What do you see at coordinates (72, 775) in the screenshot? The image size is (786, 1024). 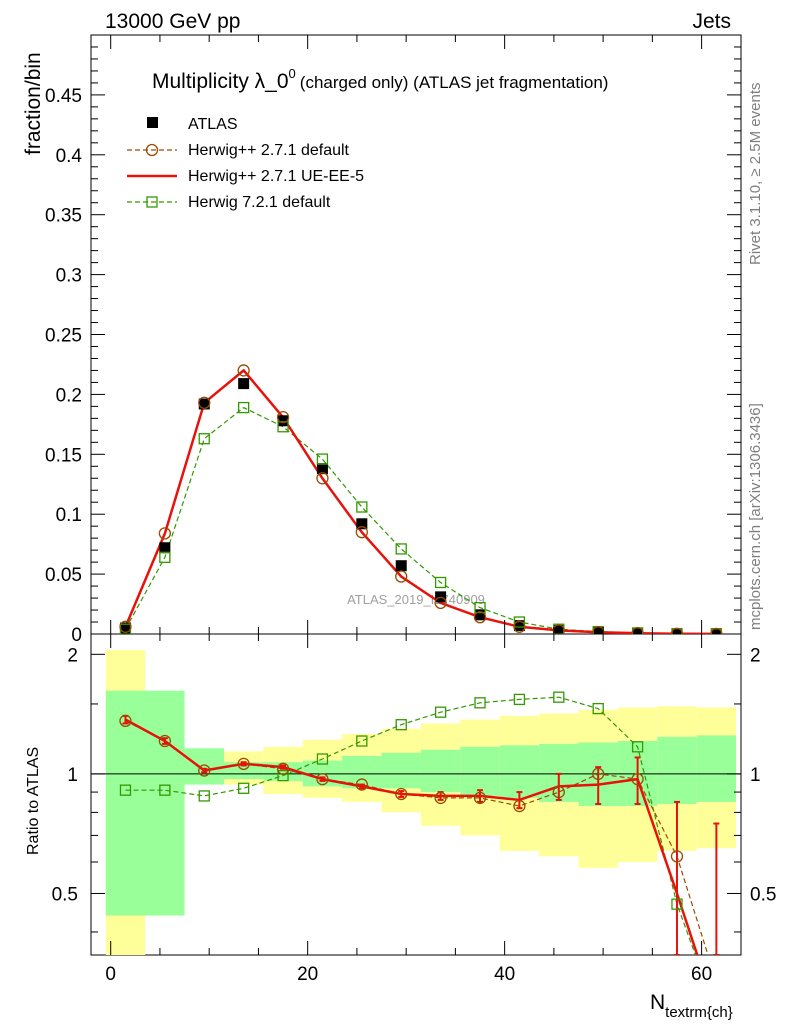 I see `y-tick-label-bottom: 1` at bounding box center [72, 775].